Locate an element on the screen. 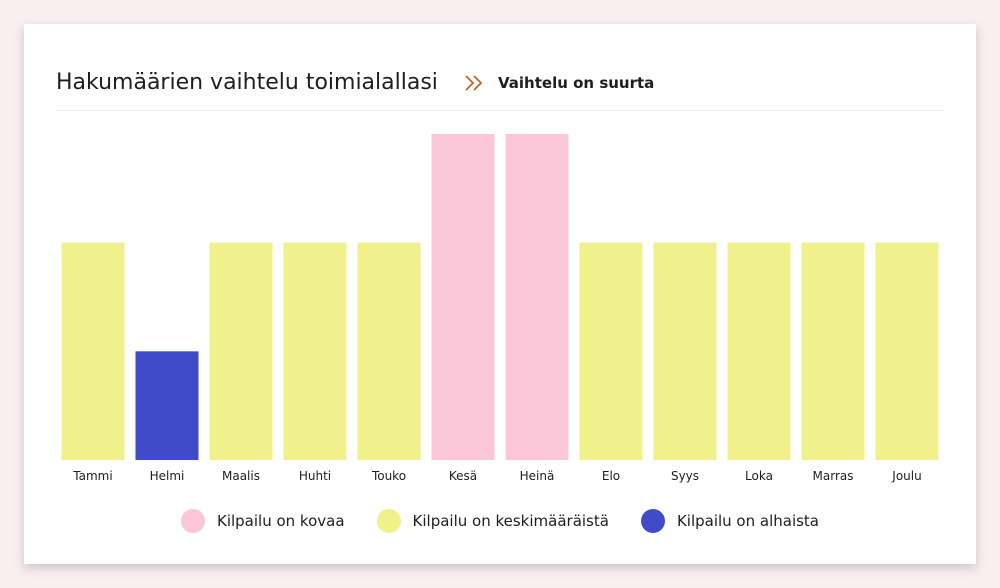 This screenshot has height=588, width=1000. legend-label: Kilpailu on keskimääräistä is located at coordinates (510, 521).